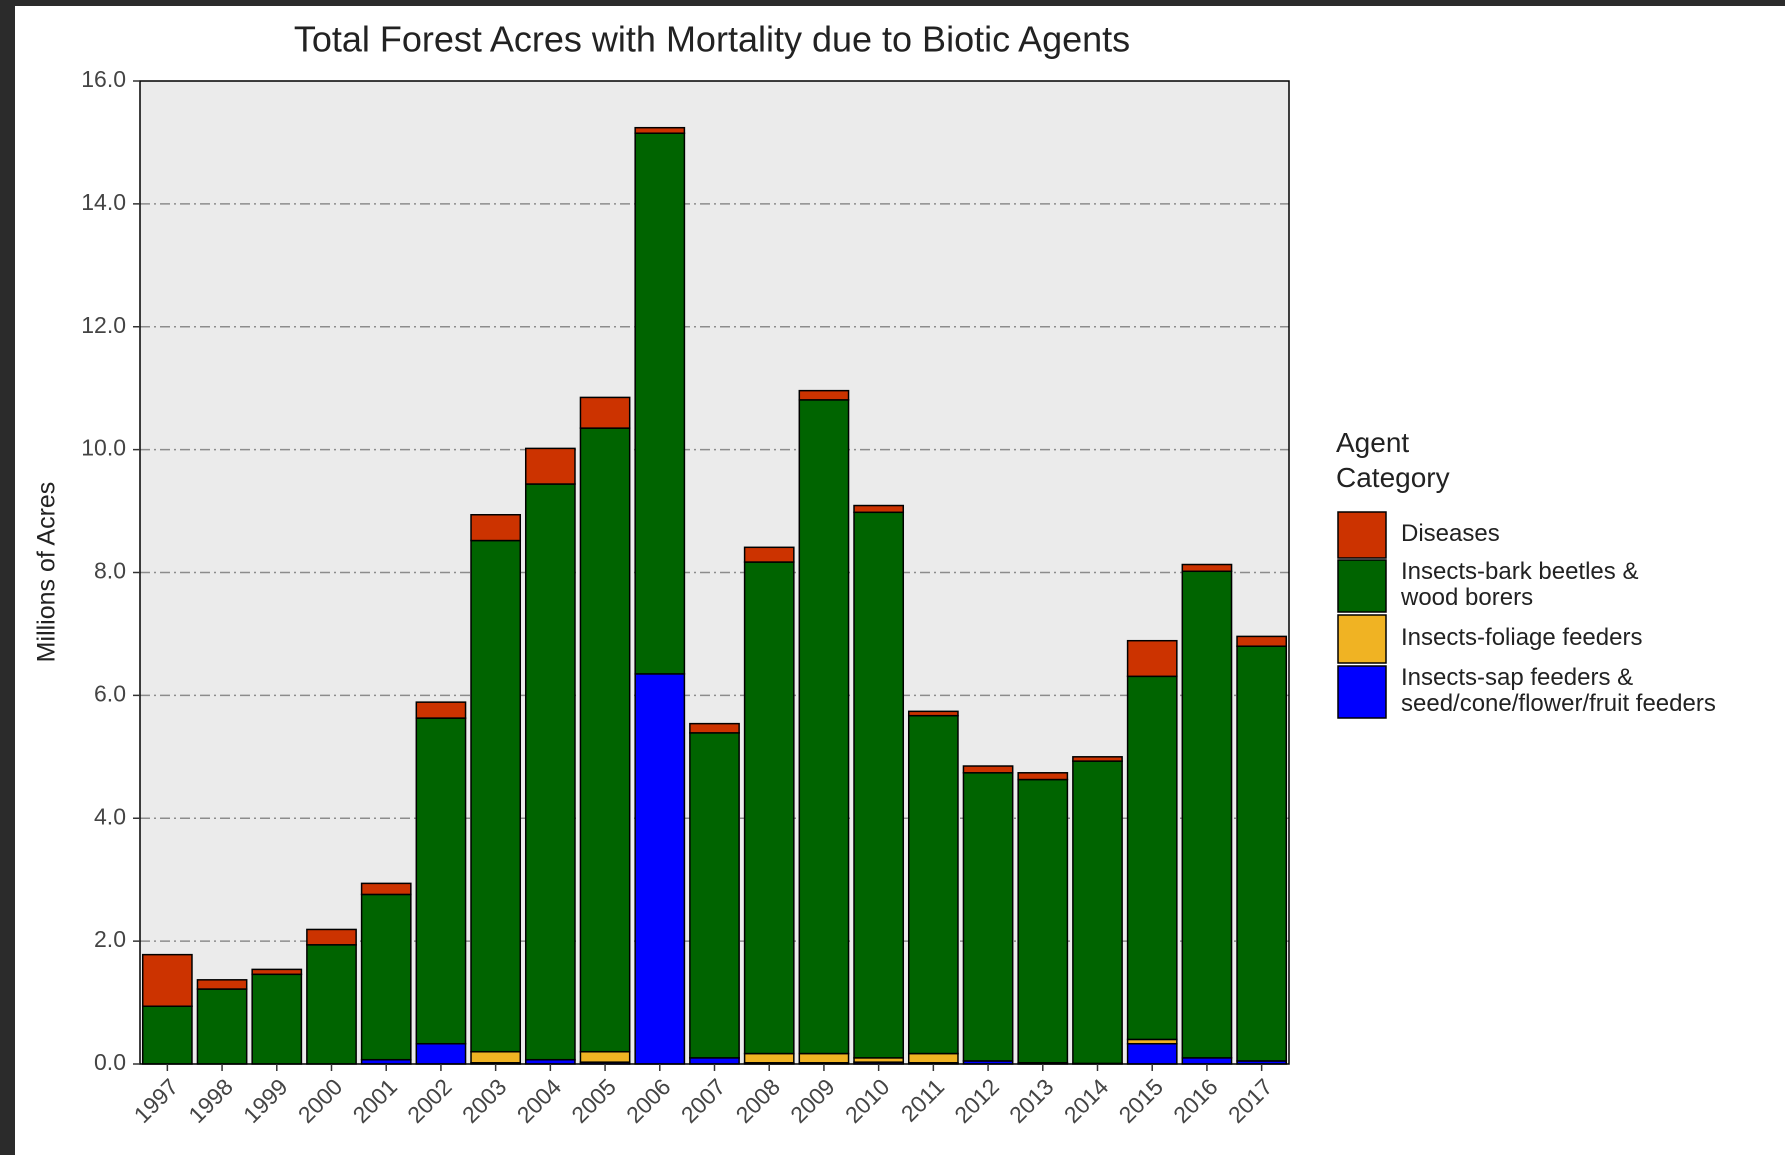  What do you see at coordinates (1450, 533) in the screenshot?
I see `legend-label: Diseases` at bounding box center [1450, 533].